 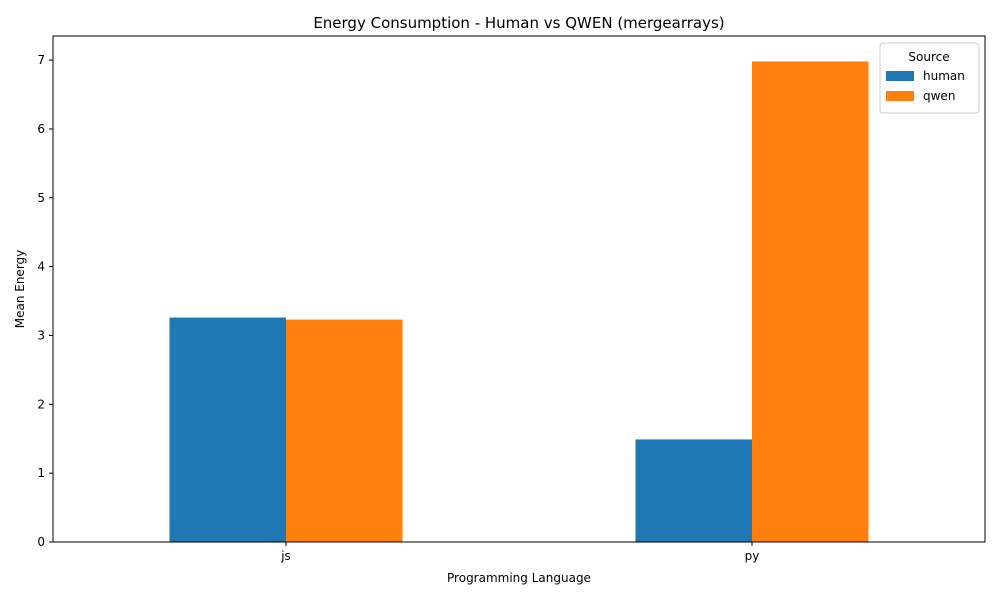 I want to click on legend-label-human: human, so click(x=944, y=76).